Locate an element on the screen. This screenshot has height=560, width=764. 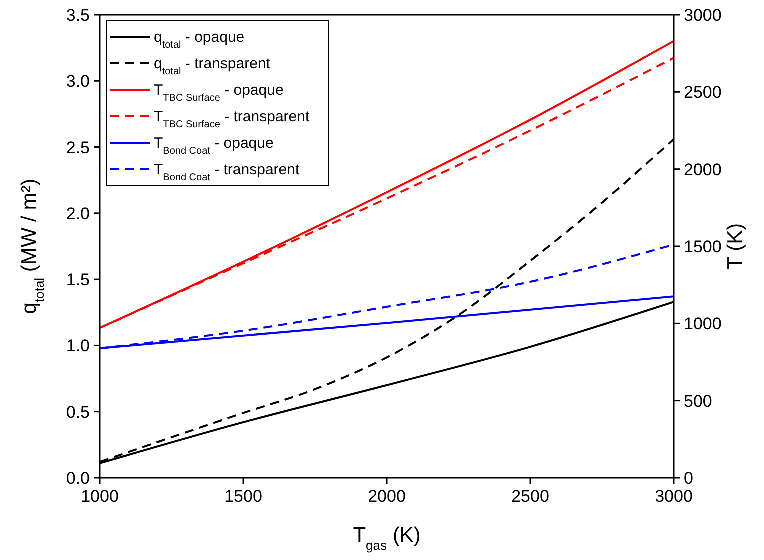
x-tick-label: 1000 is located at coordinates (100, 496).